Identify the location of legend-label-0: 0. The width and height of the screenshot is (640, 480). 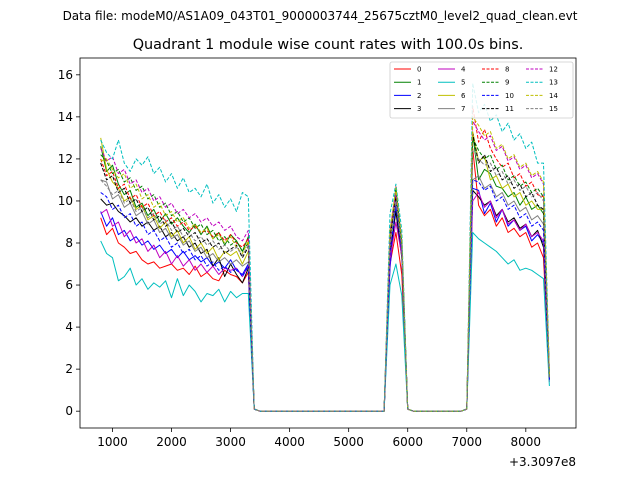
(419, 70).